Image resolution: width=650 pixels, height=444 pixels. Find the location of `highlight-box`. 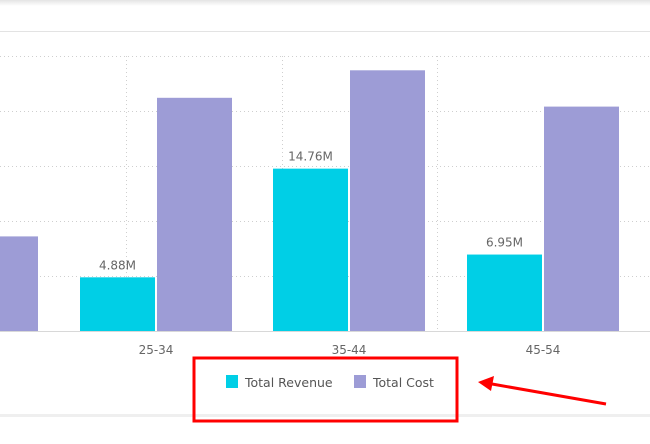

highlight-box is located at coordinates (325, 389).